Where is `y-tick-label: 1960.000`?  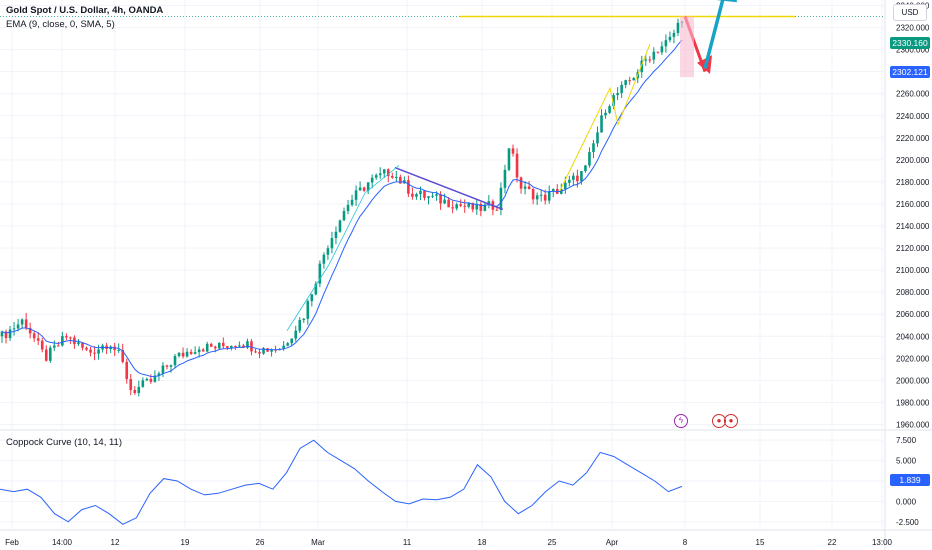
y-tick-label: 1960.000 is located at coordinates (913, 424).